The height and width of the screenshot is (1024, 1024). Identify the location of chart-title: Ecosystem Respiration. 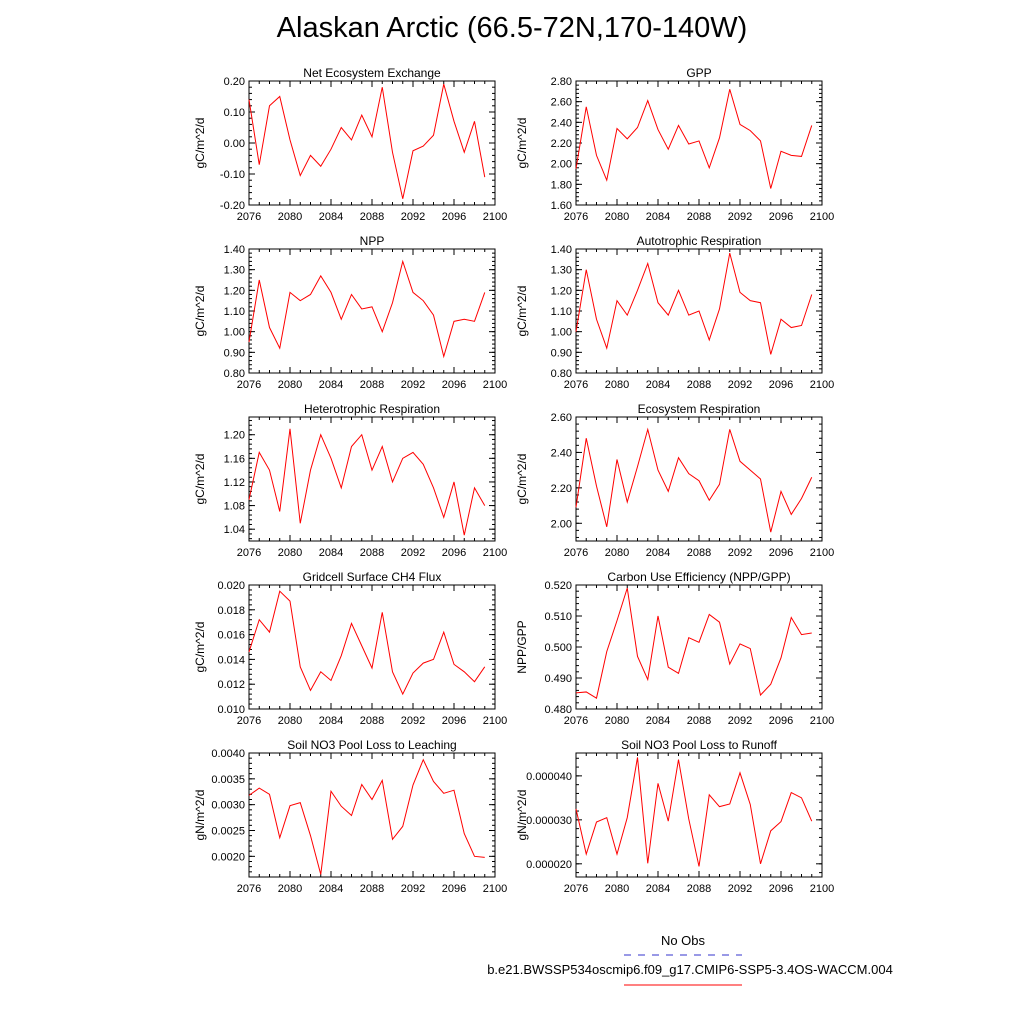
(699, 409).